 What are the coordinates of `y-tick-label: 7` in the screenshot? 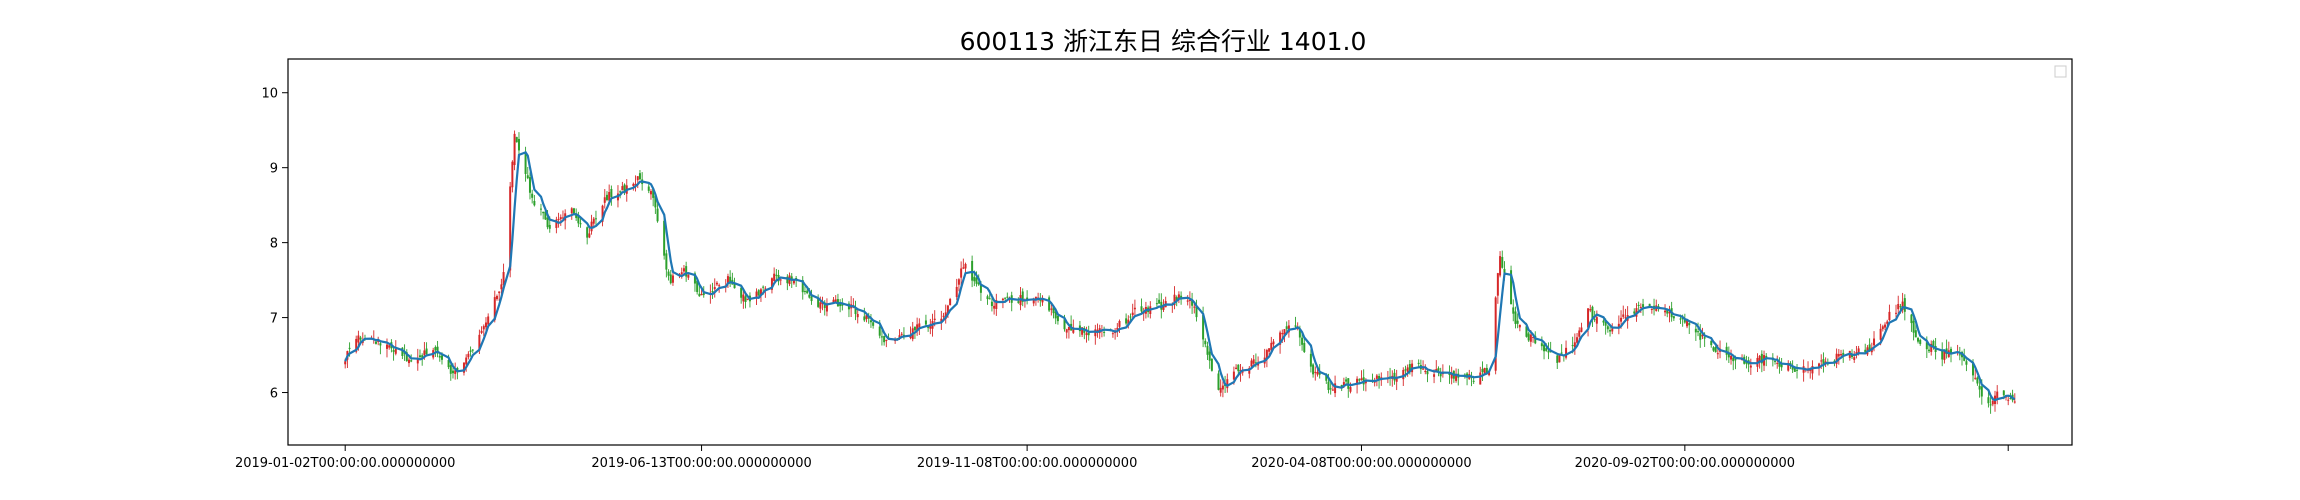 It's located at (274, 319).